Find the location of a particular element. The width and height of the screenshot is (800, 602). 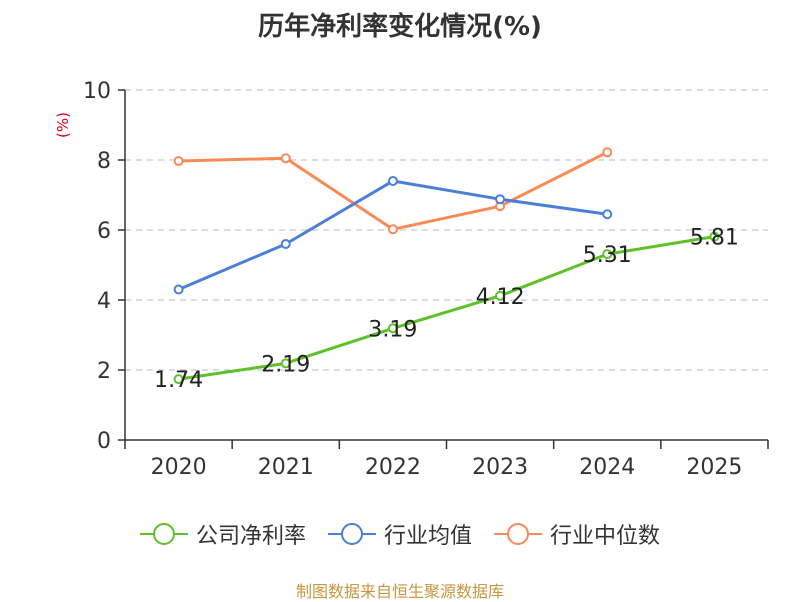

y-tick-label: 2 is located at coordinates (104, 371).